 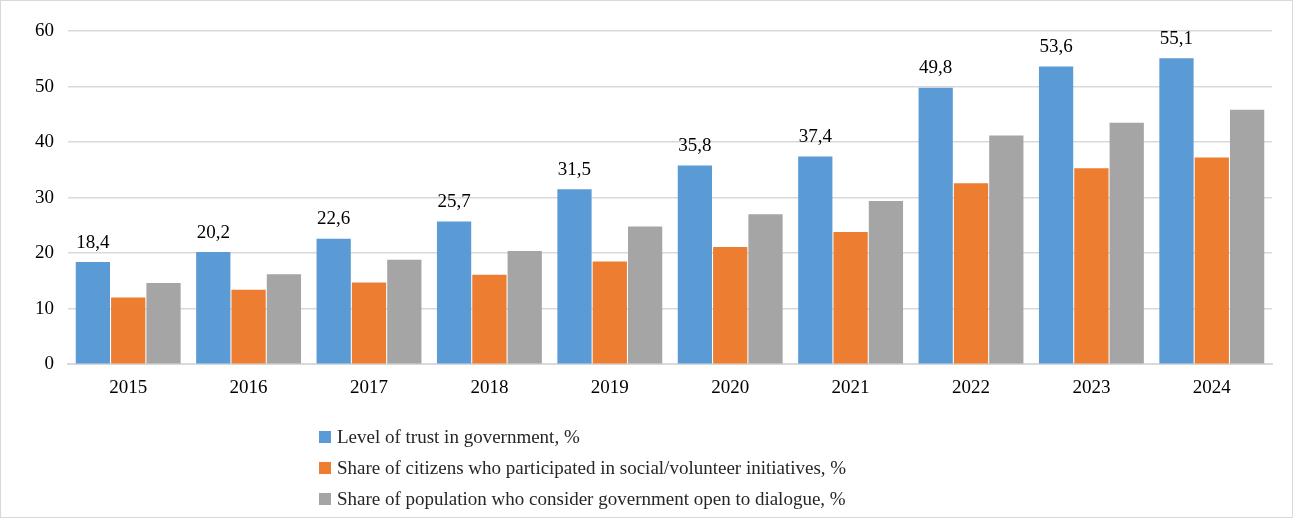 I want to click on x-tick-label: 2023, so click(x=1091, y=386).